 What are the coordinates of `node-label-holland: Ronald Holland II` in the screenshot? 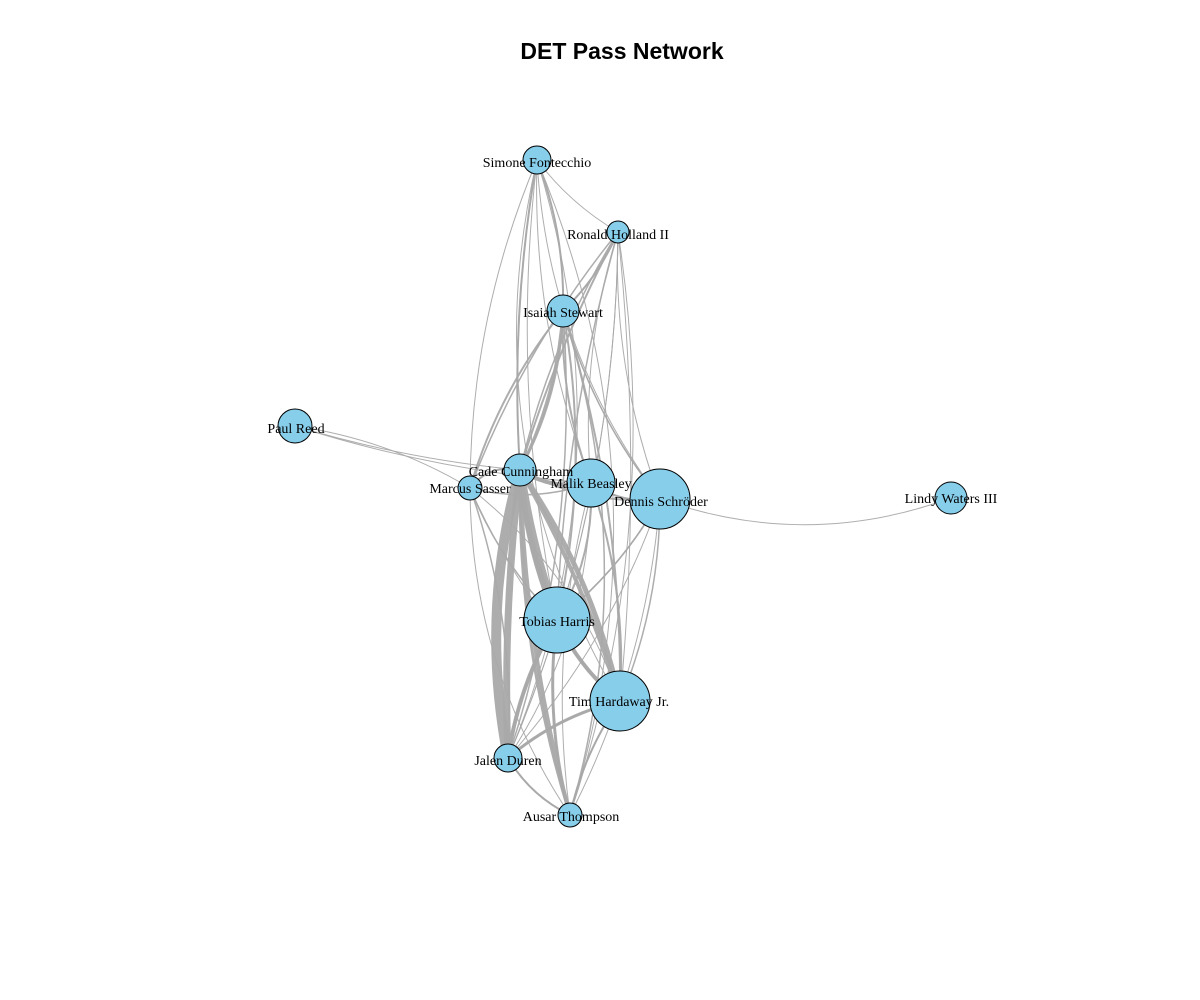 It's located at (618, 235).